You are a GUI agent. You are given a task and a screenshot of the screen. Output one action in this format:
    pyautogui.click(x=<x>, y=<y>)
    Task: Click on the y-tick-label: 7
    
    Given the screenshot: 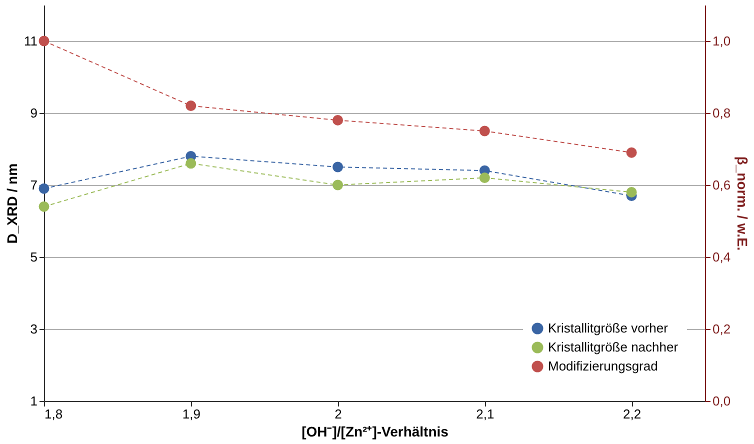 What is the action you would take?
    pyautogui.click(x=34, y=185)
    